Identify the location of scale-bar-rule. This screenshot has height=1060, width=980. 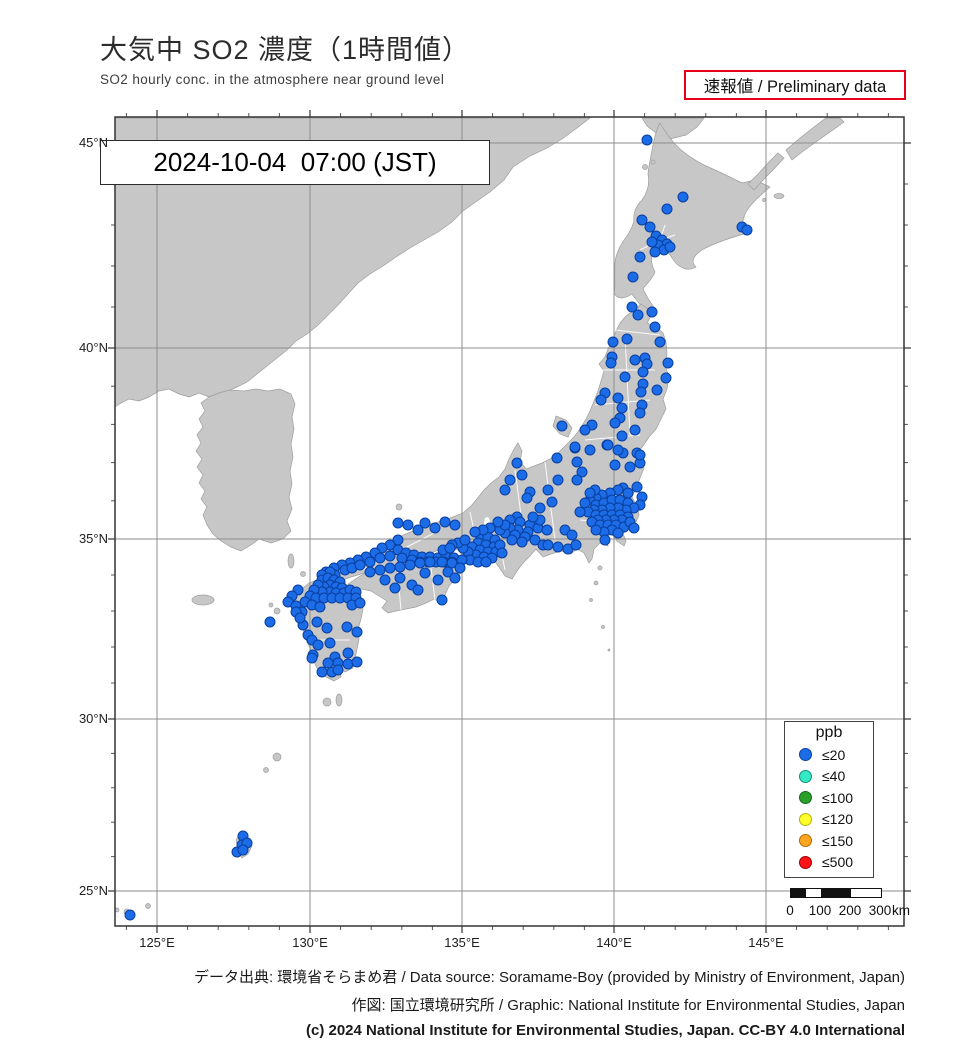
(836, 893).